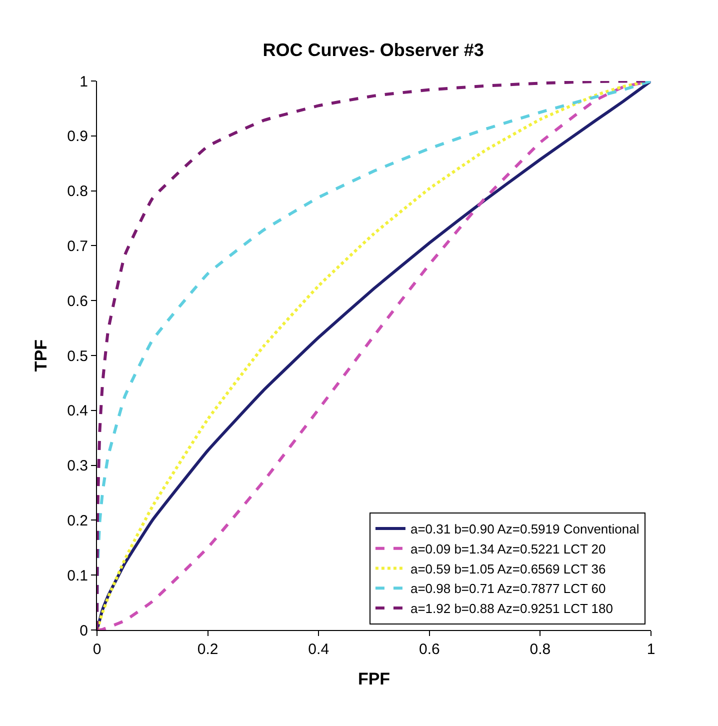  I want to click on x-tick-label: 0.8, so click(540, 649).